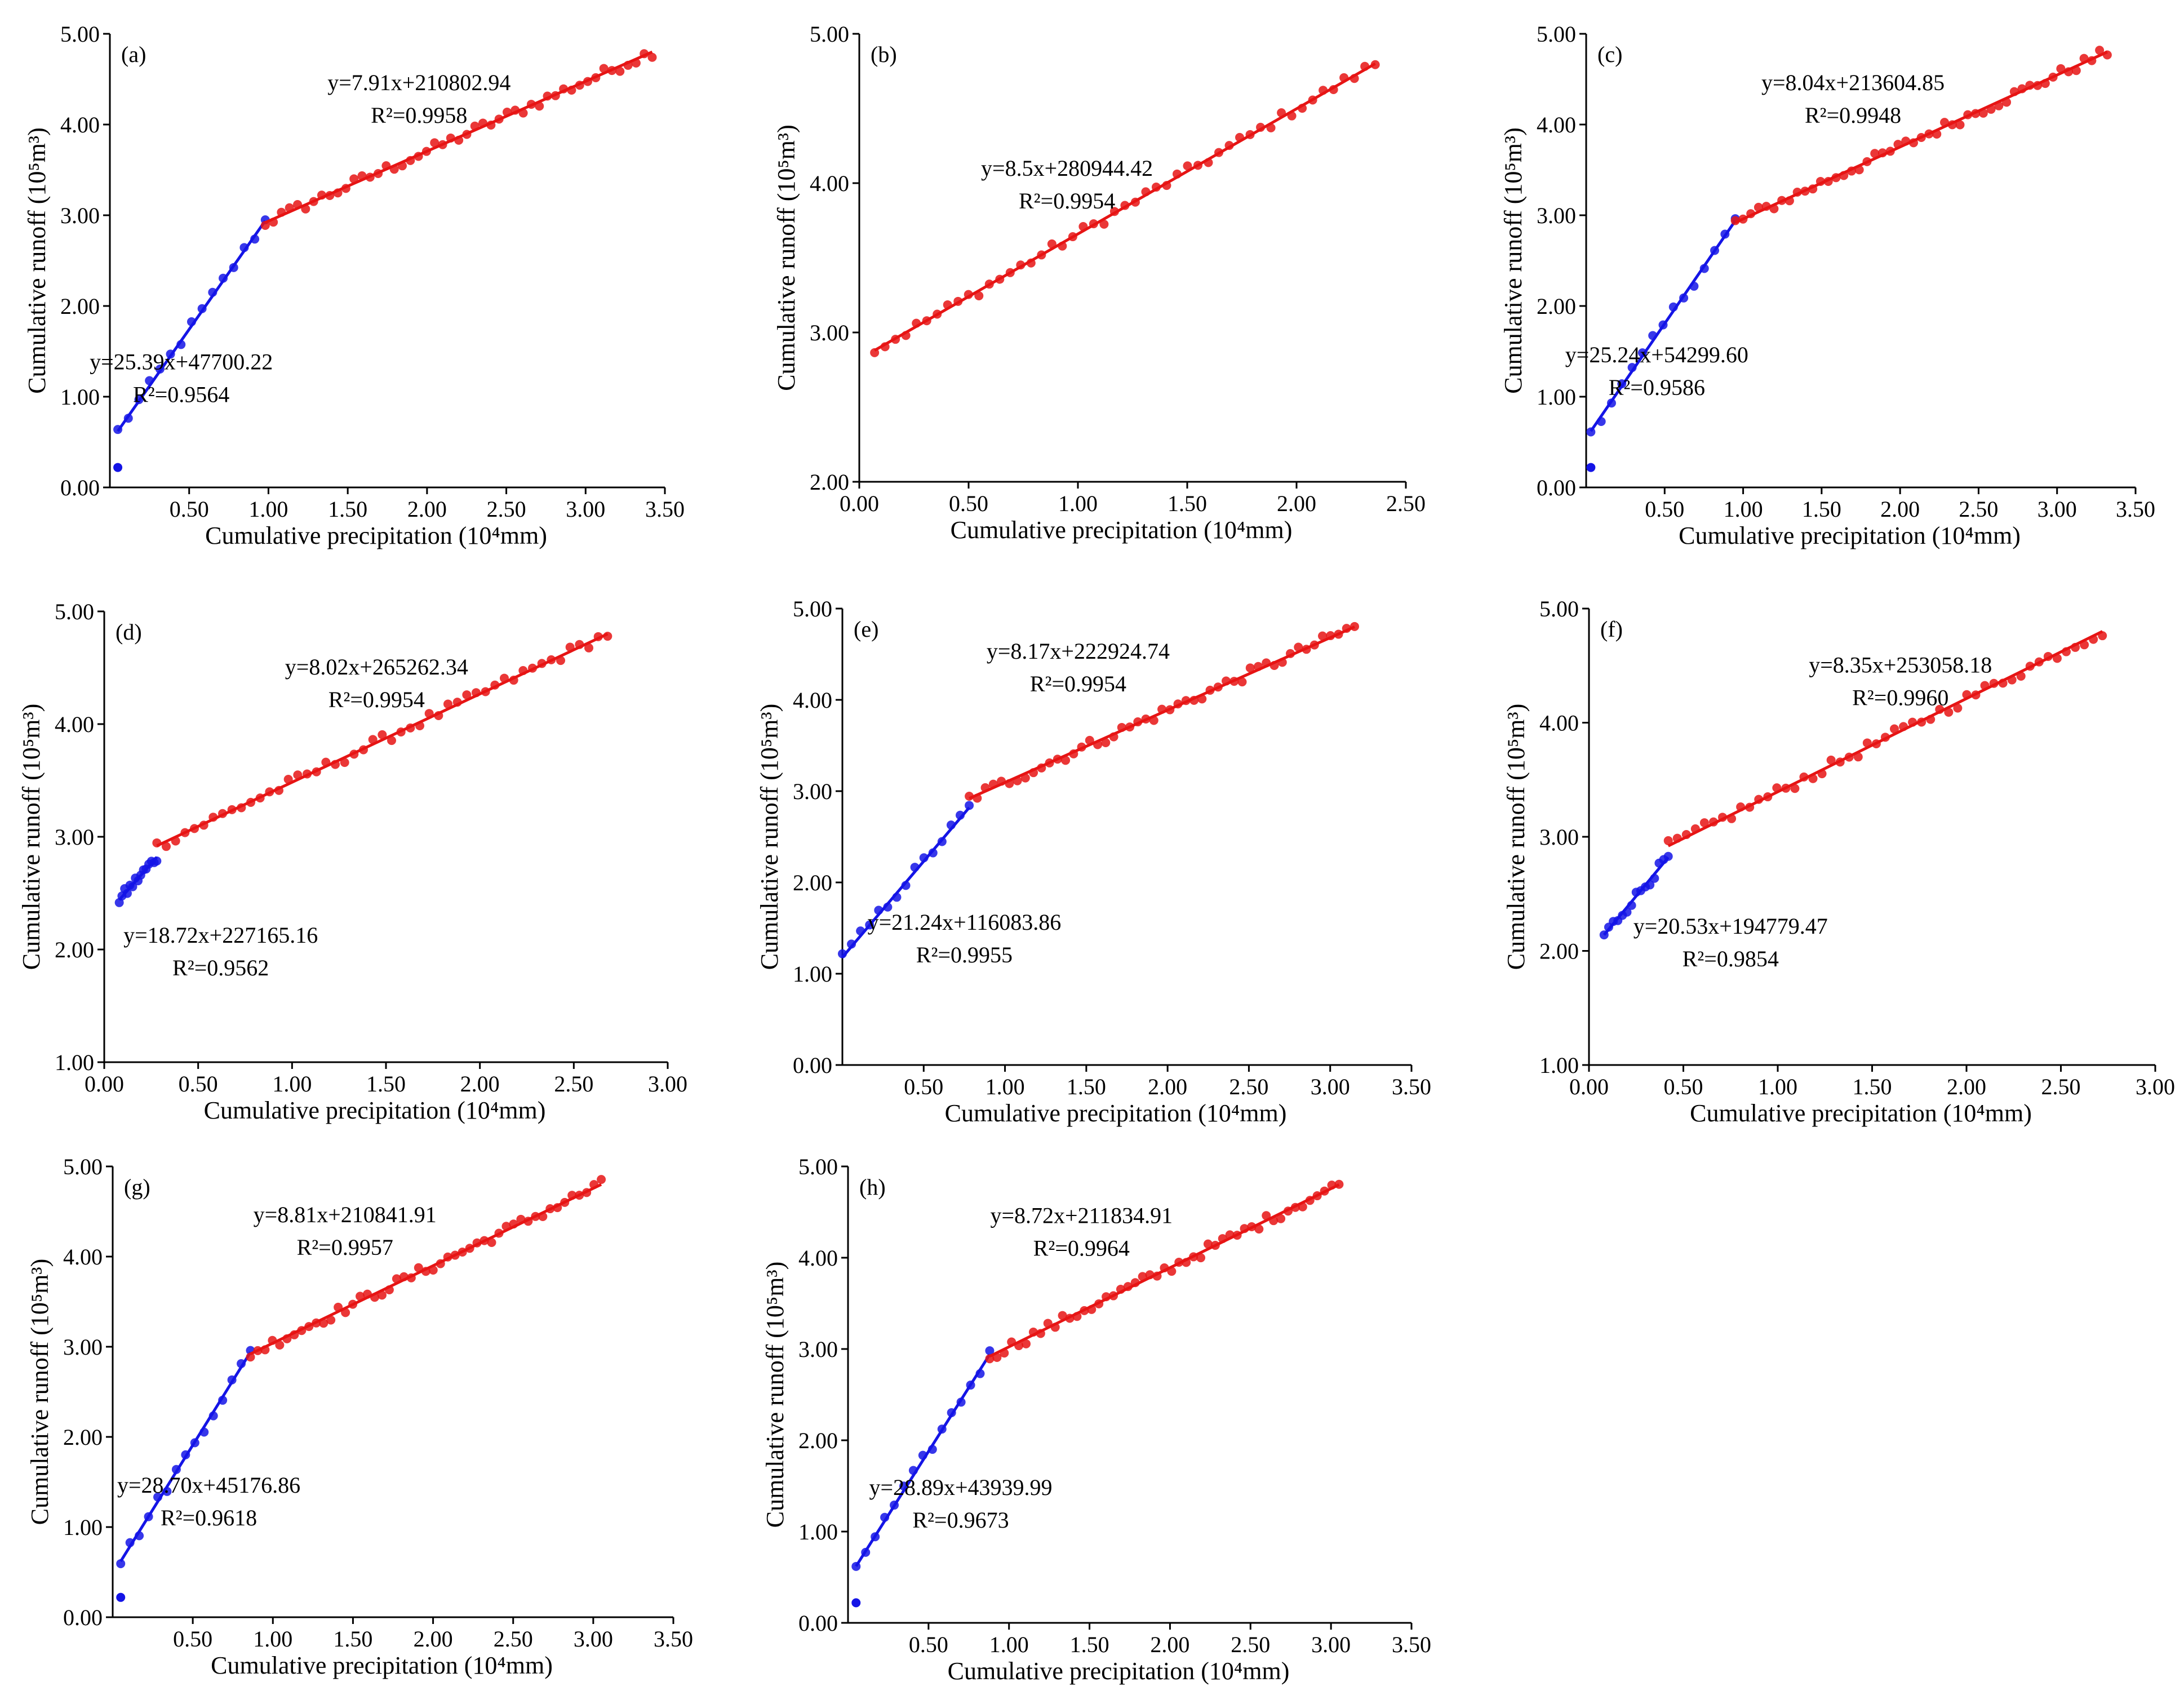 This screenshot has height=1704, width=2184. What do you see at coordinates (1067, 169) in the screenshot?
I see `regression-equation: y=8.5x+280944.42` at bounding box center [1067, 169].